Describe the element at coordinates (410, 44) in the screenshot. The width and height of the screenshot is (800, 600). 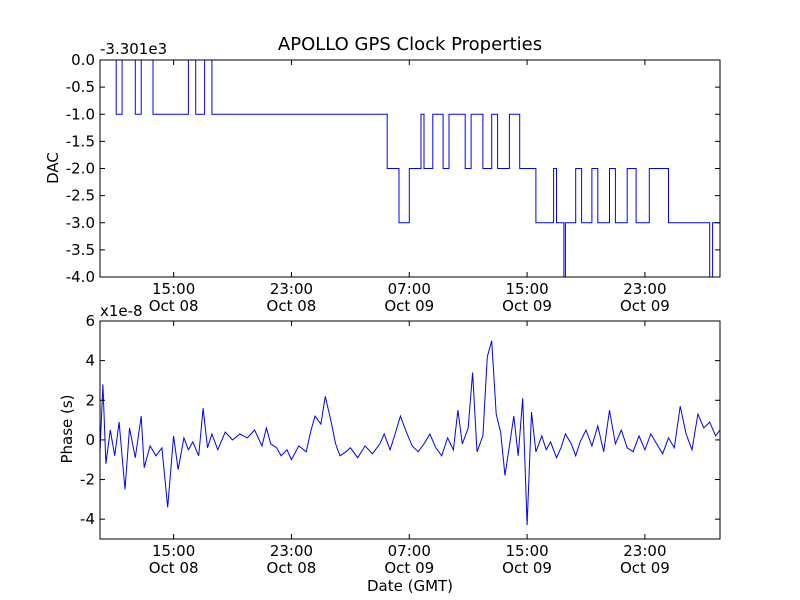
I see `chart-title: APOLLO GPS Clock Properties` at that location.